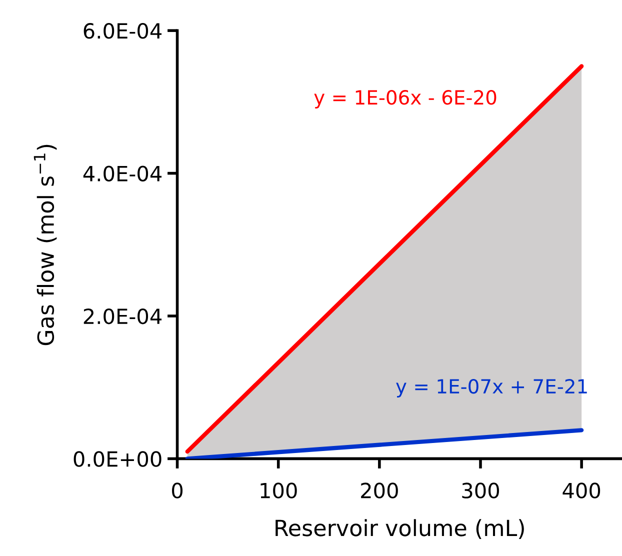 The image size is (622, 556). Describe the element at coordinates (480, 490) in the screenshot. I see `x-tick-label: 300` at that location.